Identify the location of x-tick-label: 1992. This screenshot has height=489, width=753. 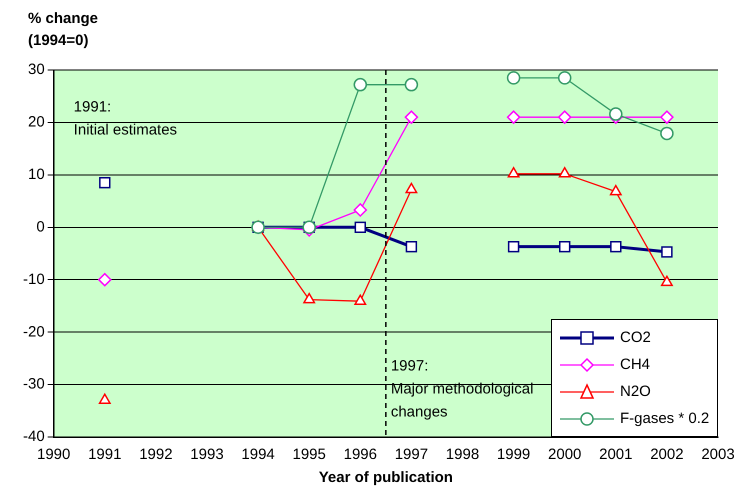
(156, 455).